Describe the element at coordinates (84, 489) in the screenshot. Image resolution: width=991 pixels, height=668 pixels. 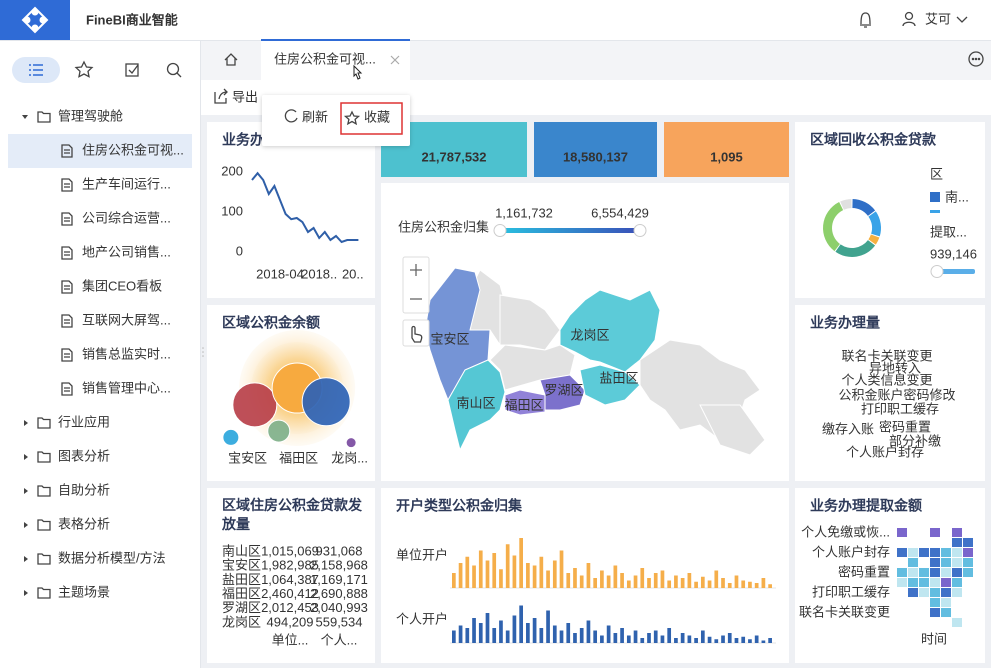
I see `nav-item: 自助分析` at that location.